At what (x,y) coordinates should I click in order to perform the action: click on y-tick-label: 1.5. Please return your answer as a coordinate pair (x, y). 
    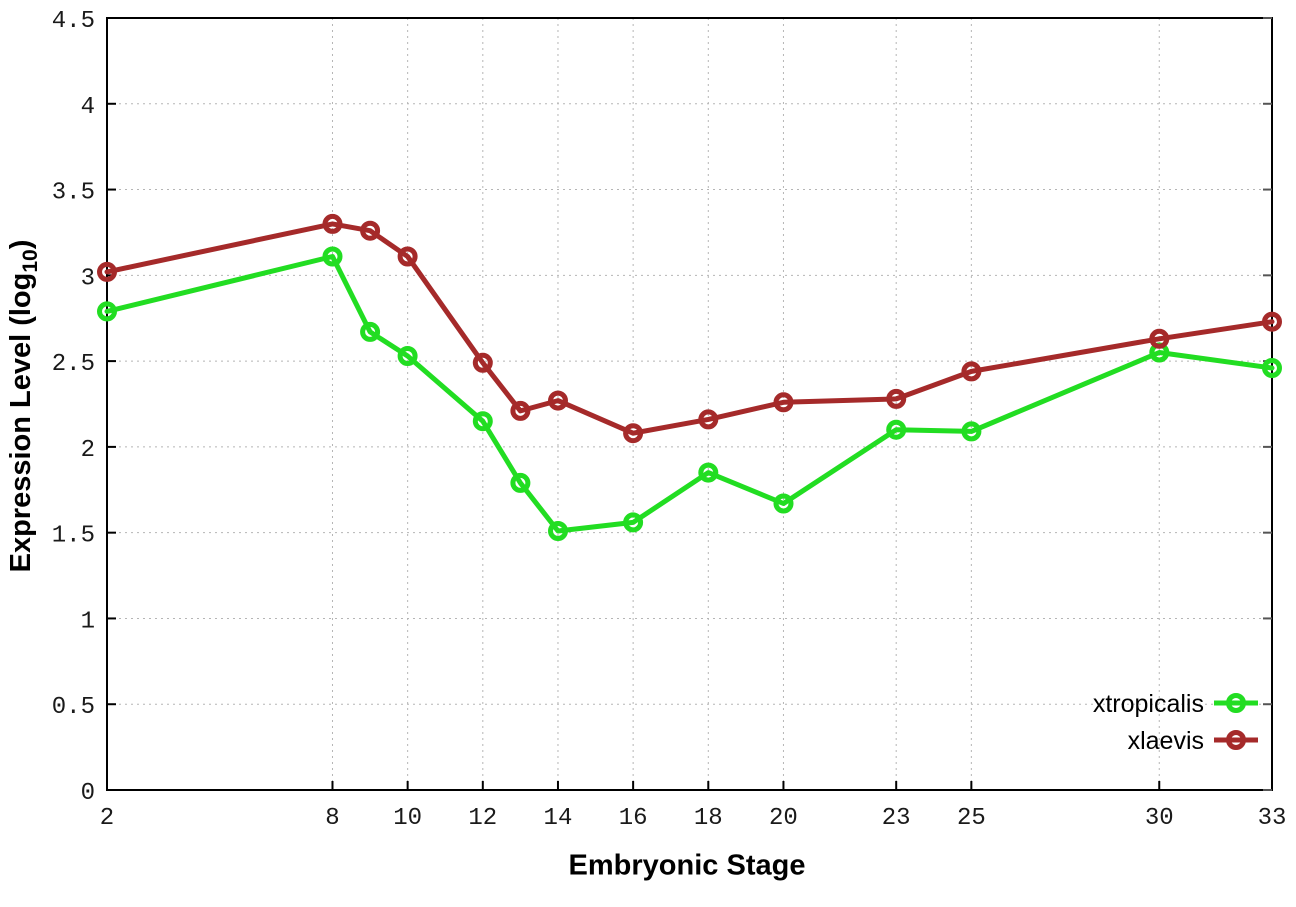
    Looking at the image, I should click on (73, 536).